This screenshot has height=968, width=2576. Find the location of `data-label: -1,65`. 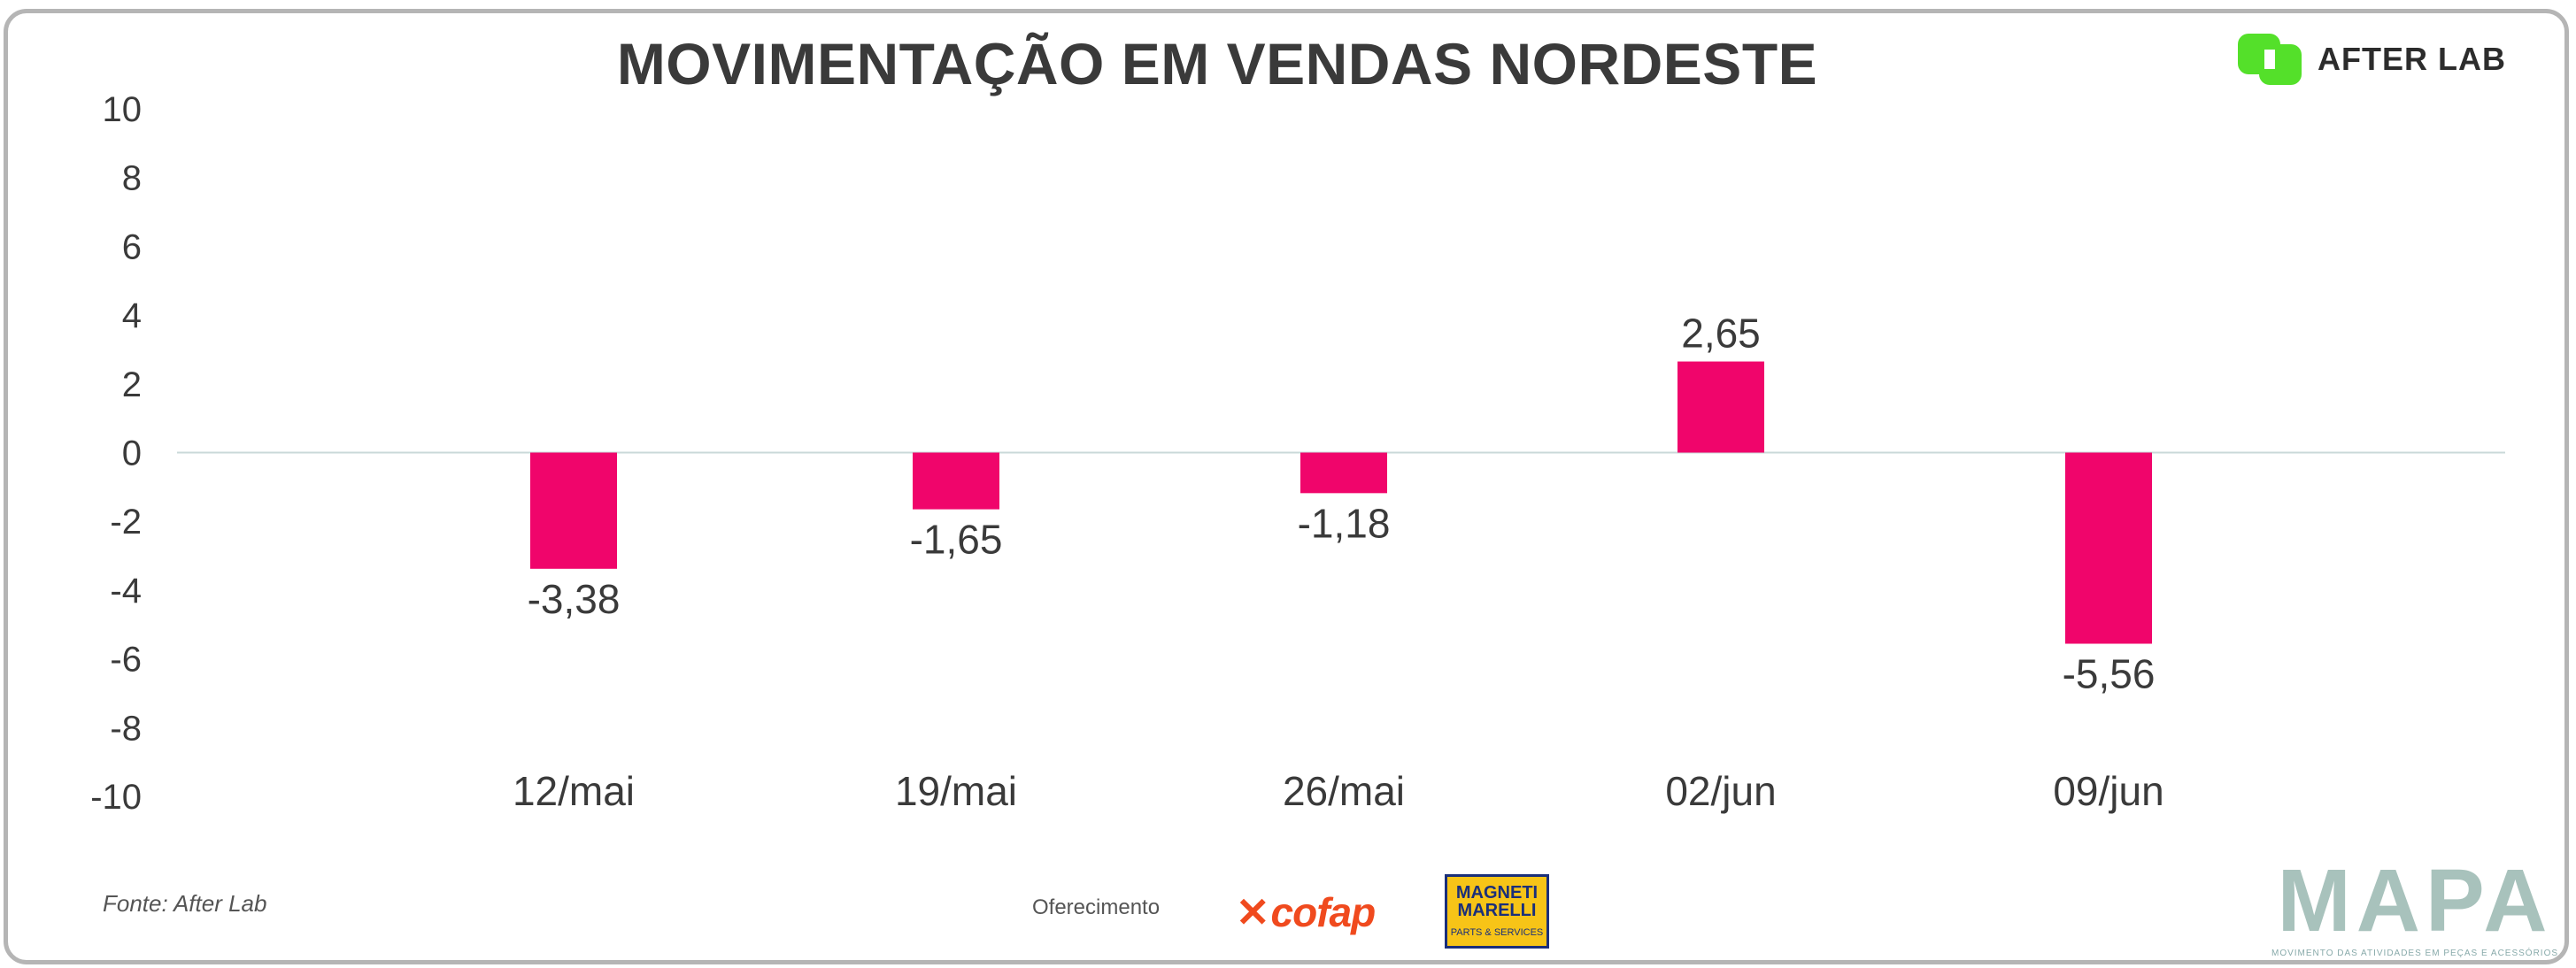

data-label: -1,65 is located at coordinates (956, 540).